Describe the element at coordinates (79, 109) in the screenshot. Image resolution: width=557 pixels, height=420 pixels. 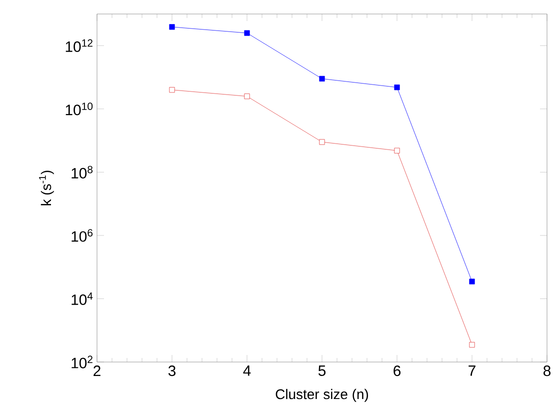
I see `y-tick-label: 10$^{10}$` at that location.